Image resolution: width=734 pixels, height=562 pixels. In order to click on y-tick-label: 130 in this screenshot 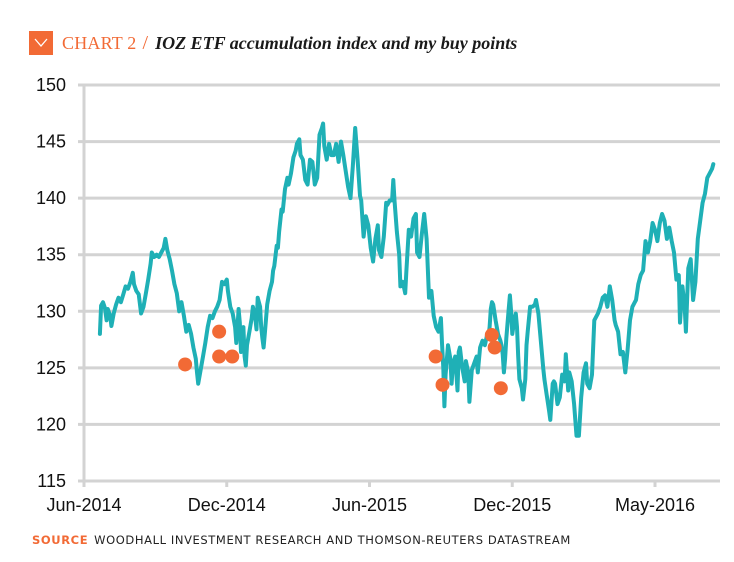, I will do `click(51, 311)`.